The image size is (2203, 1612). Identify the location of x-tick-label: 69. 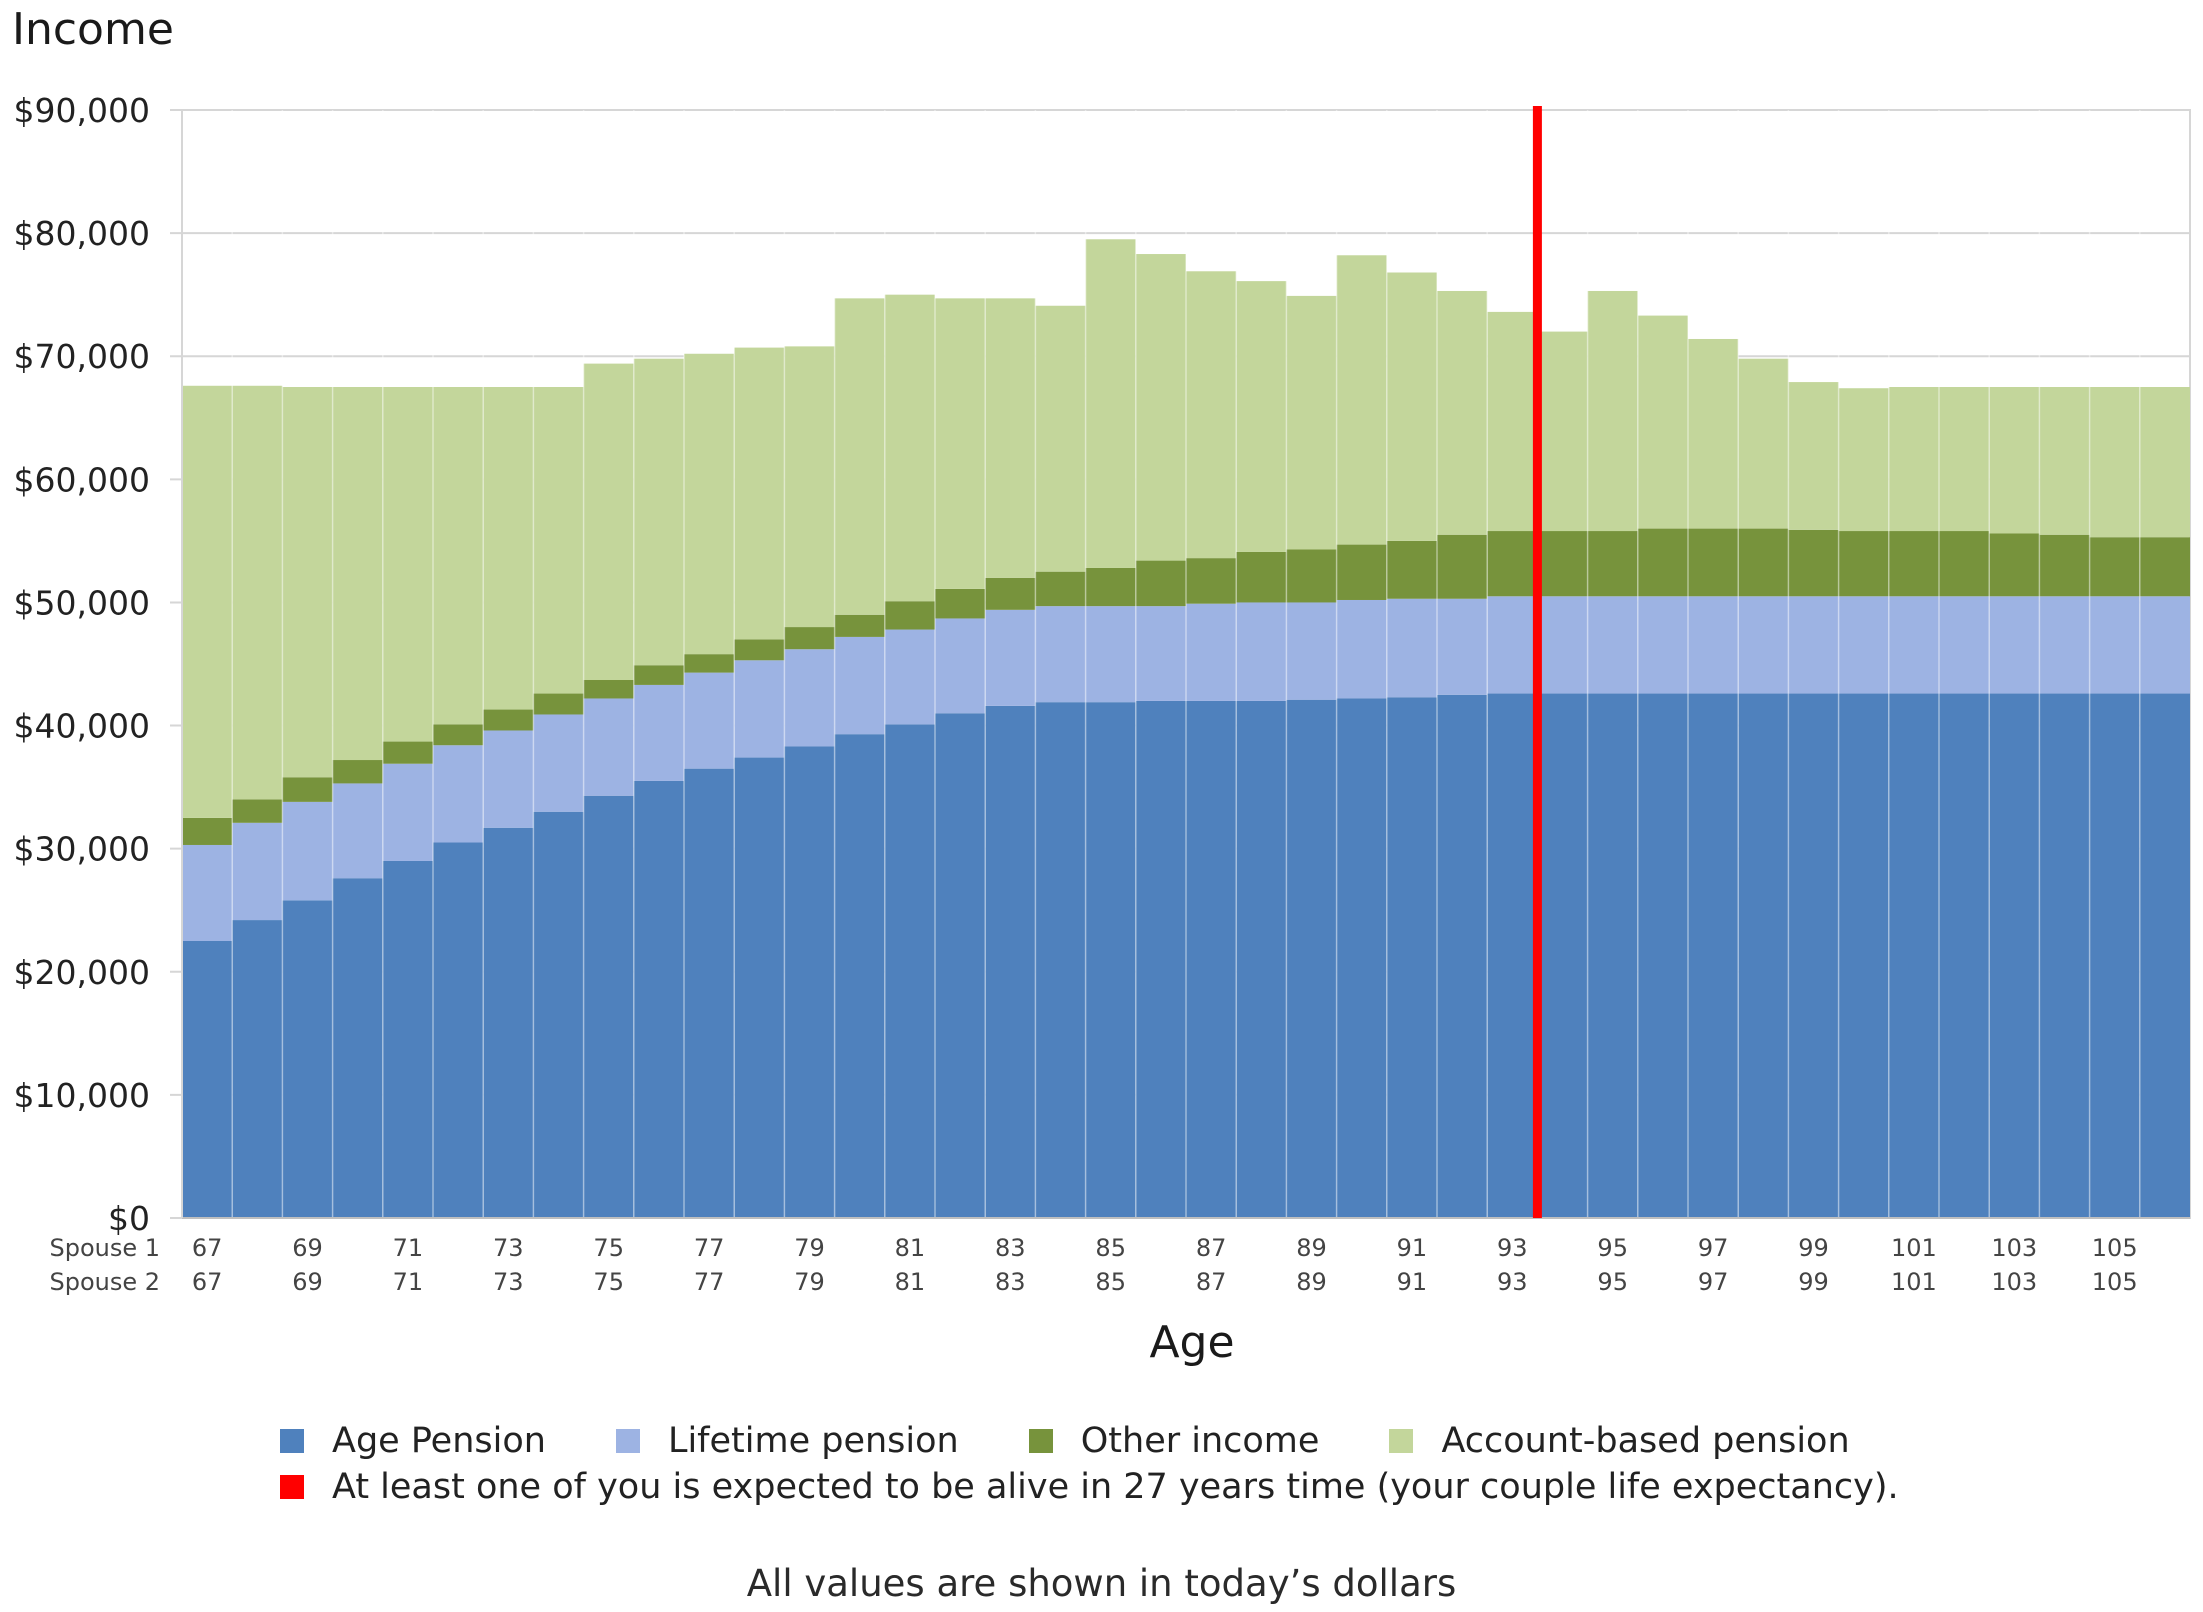
(307, 1248).